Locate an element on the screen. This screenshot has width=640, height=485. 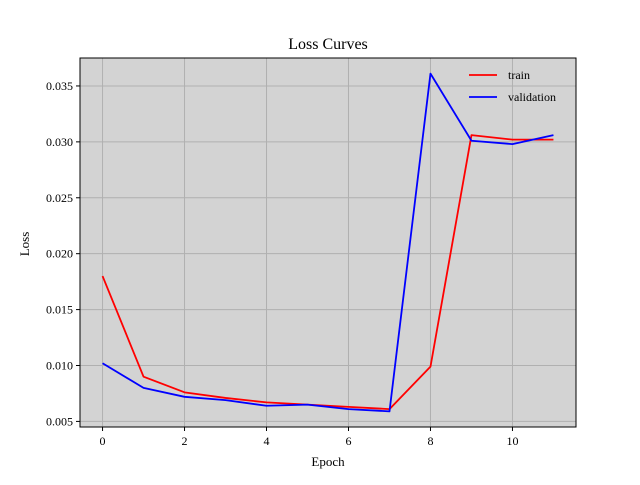
x-tick-label: 10 is located at coordinates (512, 441).